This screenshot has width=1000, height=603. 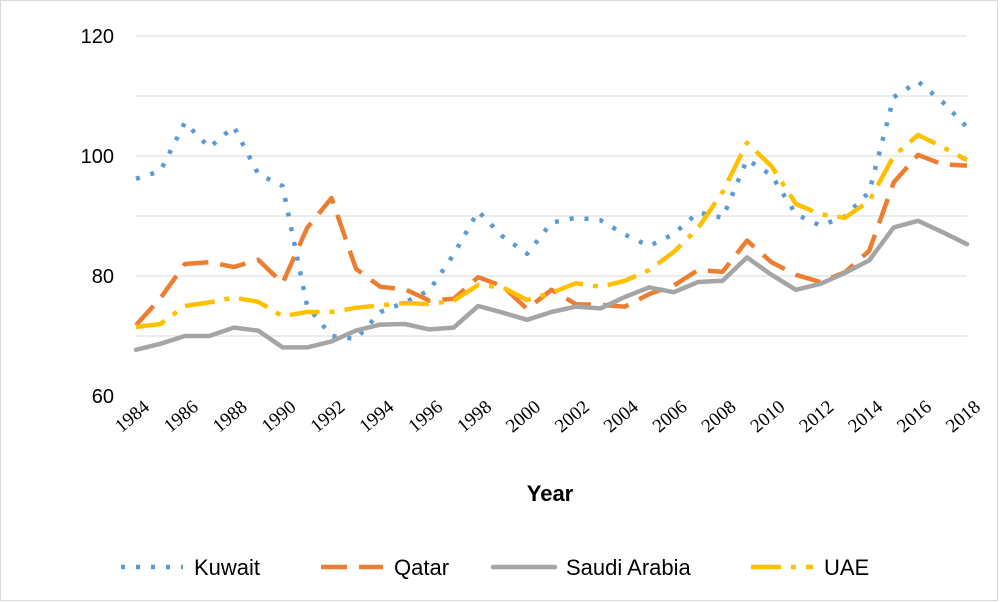 I want to click on x-tick-label: 1990, so click(x=279, y=417).